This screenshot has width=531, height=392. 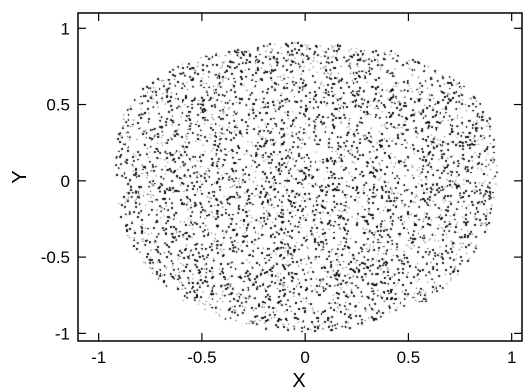 What do you see at coordinates (62, 333) in the screenshot?
I see `y-tick-label: -1` at bounding box center [62, 333].